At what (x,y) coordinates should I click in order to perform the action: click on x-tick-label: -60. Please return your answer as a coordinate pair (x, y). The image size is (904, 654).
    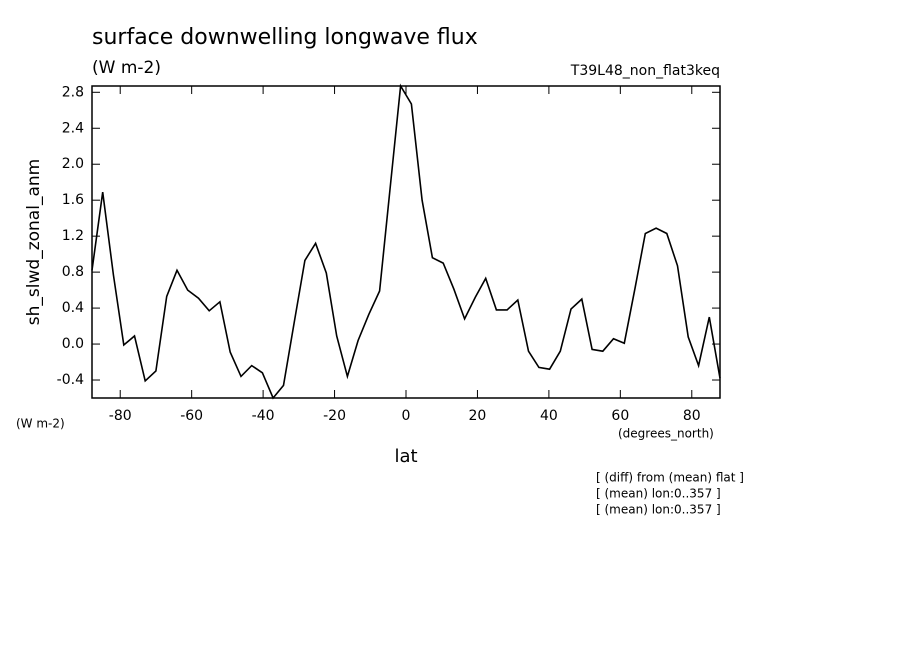
    Looking at the image, I should click on (191, 416).